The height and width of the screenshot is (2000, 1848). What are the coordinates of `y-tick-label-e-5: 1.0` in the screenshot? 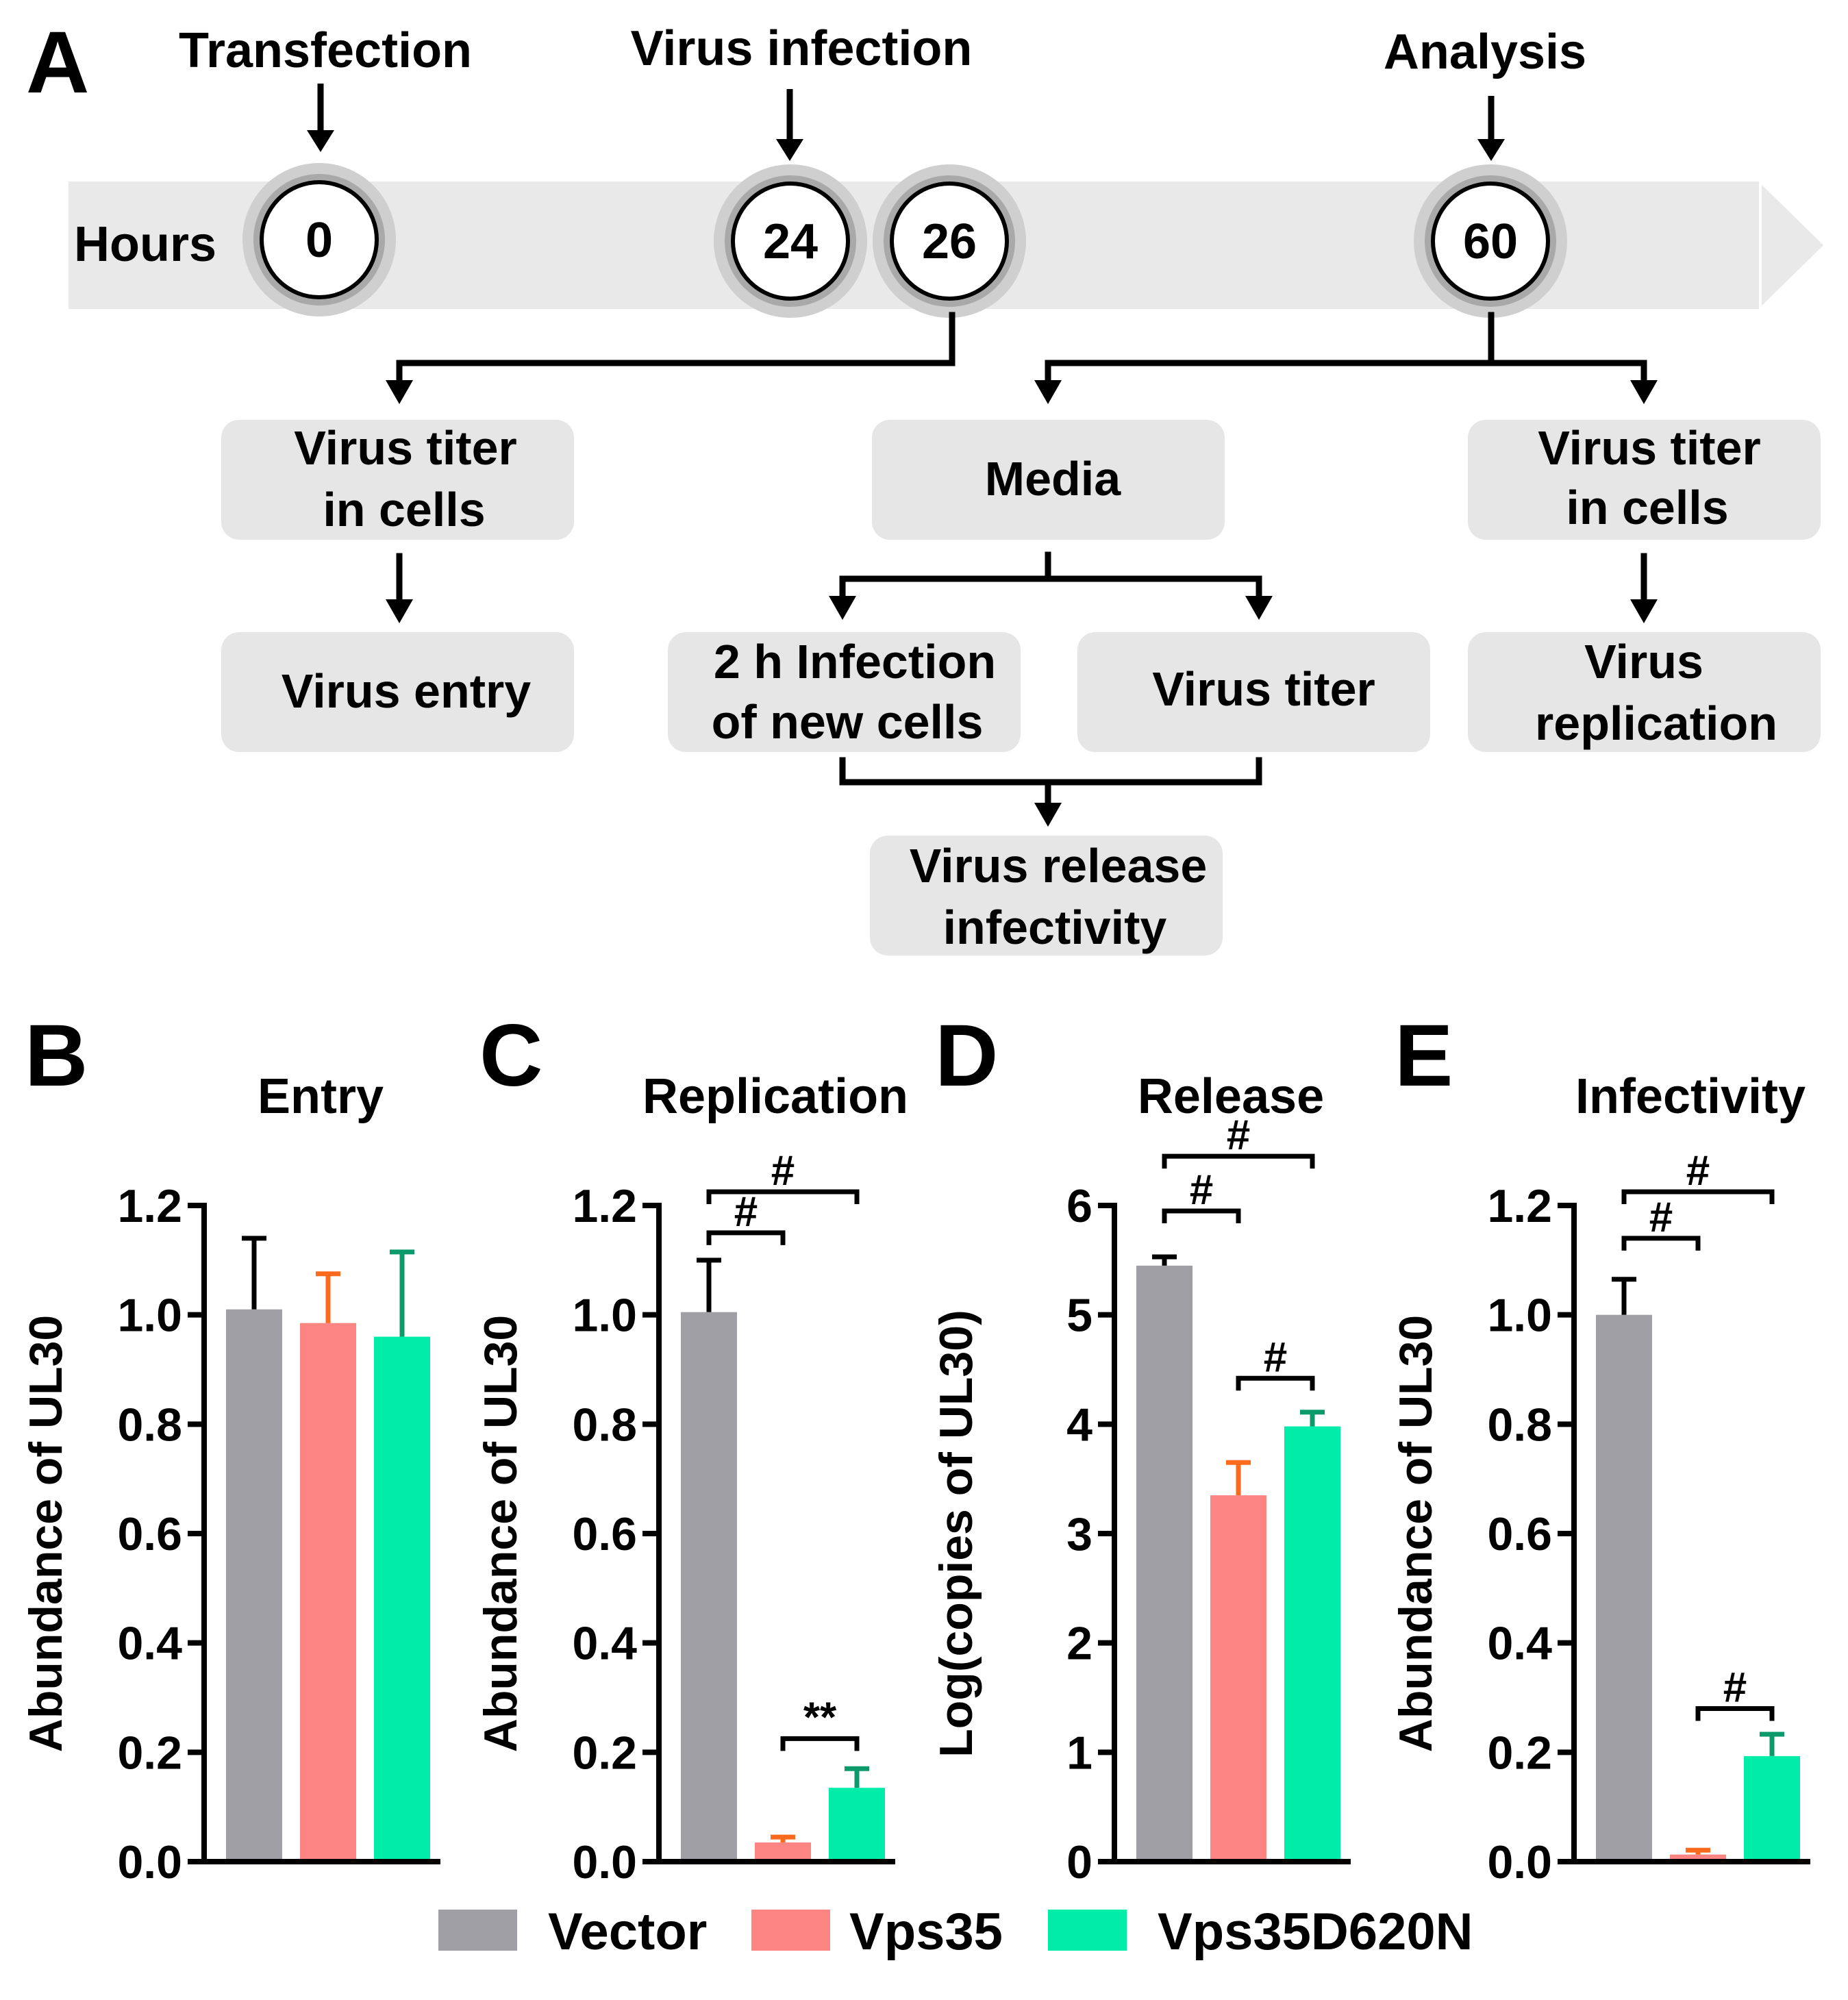 It's located at (1519, 1316).